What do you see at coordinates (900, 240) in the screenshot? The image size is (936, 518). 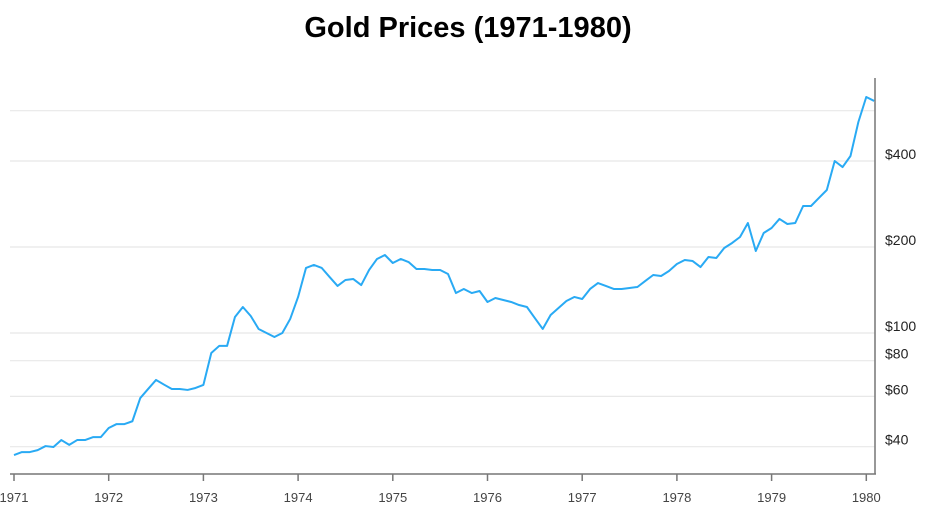 I see `y-tick-label: $200` at bounding box center [900, 240].